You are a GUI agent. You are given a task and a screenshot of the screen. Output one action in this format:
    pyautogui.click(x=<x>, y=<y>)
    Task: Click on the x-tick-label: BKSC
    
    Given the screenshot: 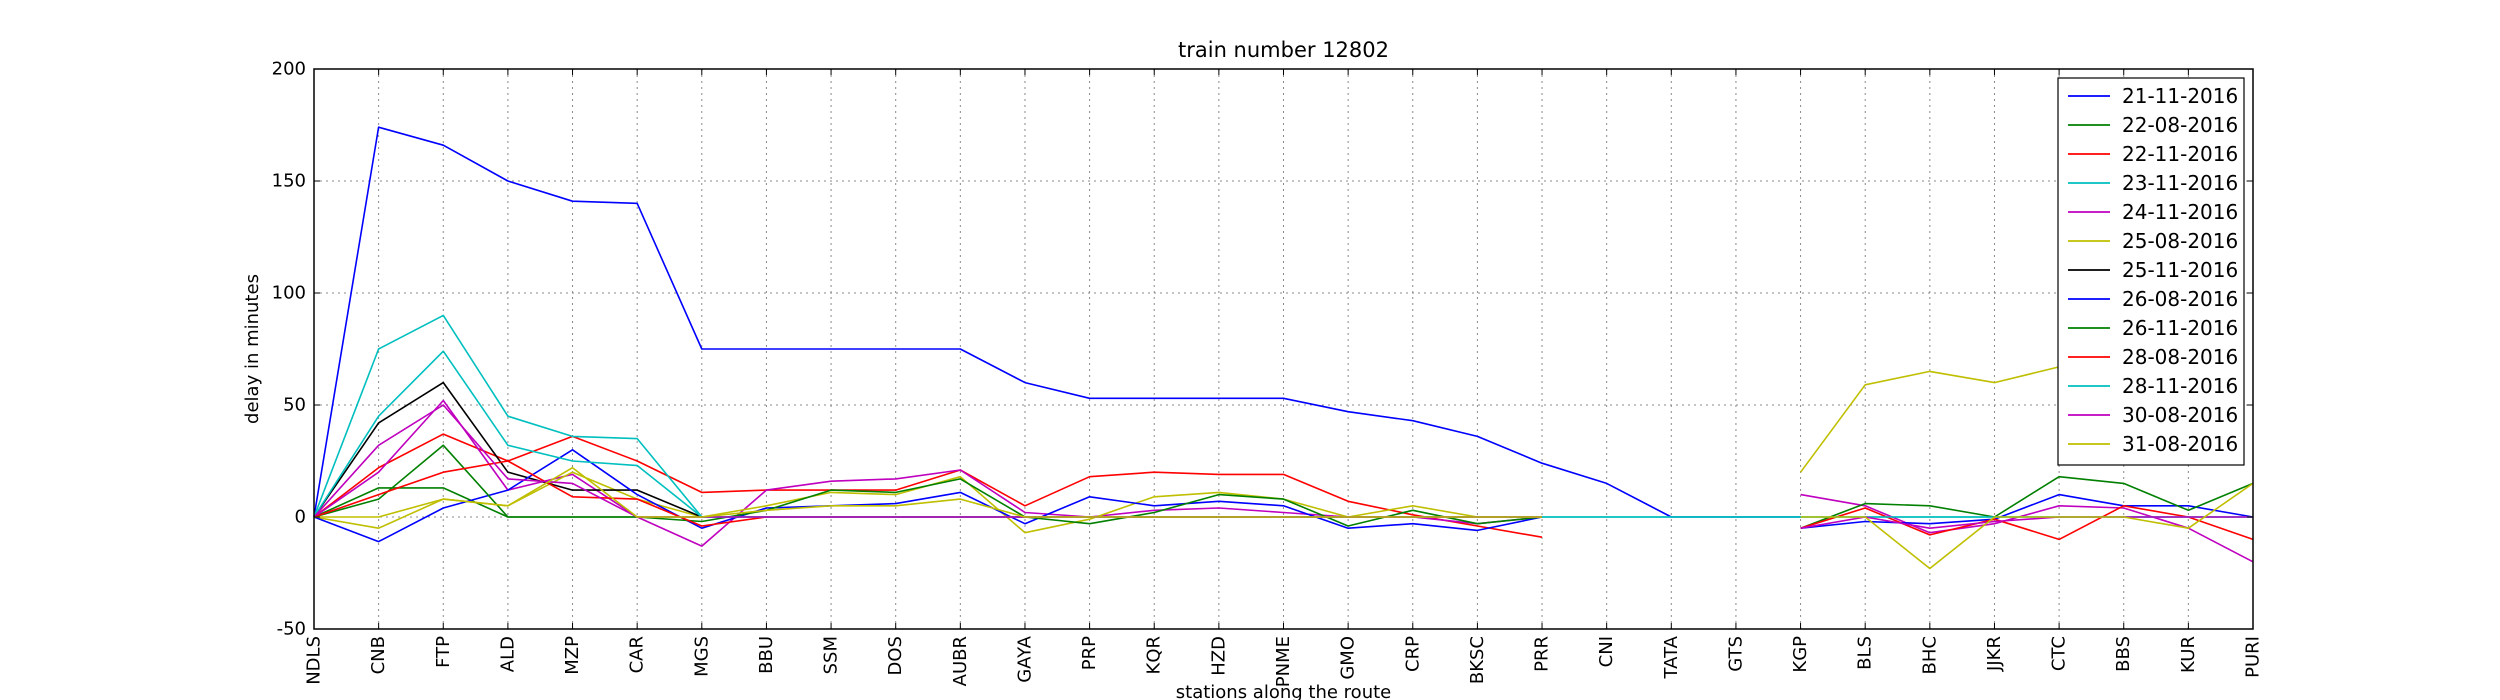 What is the action you would take?
    pyautogui.click(x=1477, y=660)
    